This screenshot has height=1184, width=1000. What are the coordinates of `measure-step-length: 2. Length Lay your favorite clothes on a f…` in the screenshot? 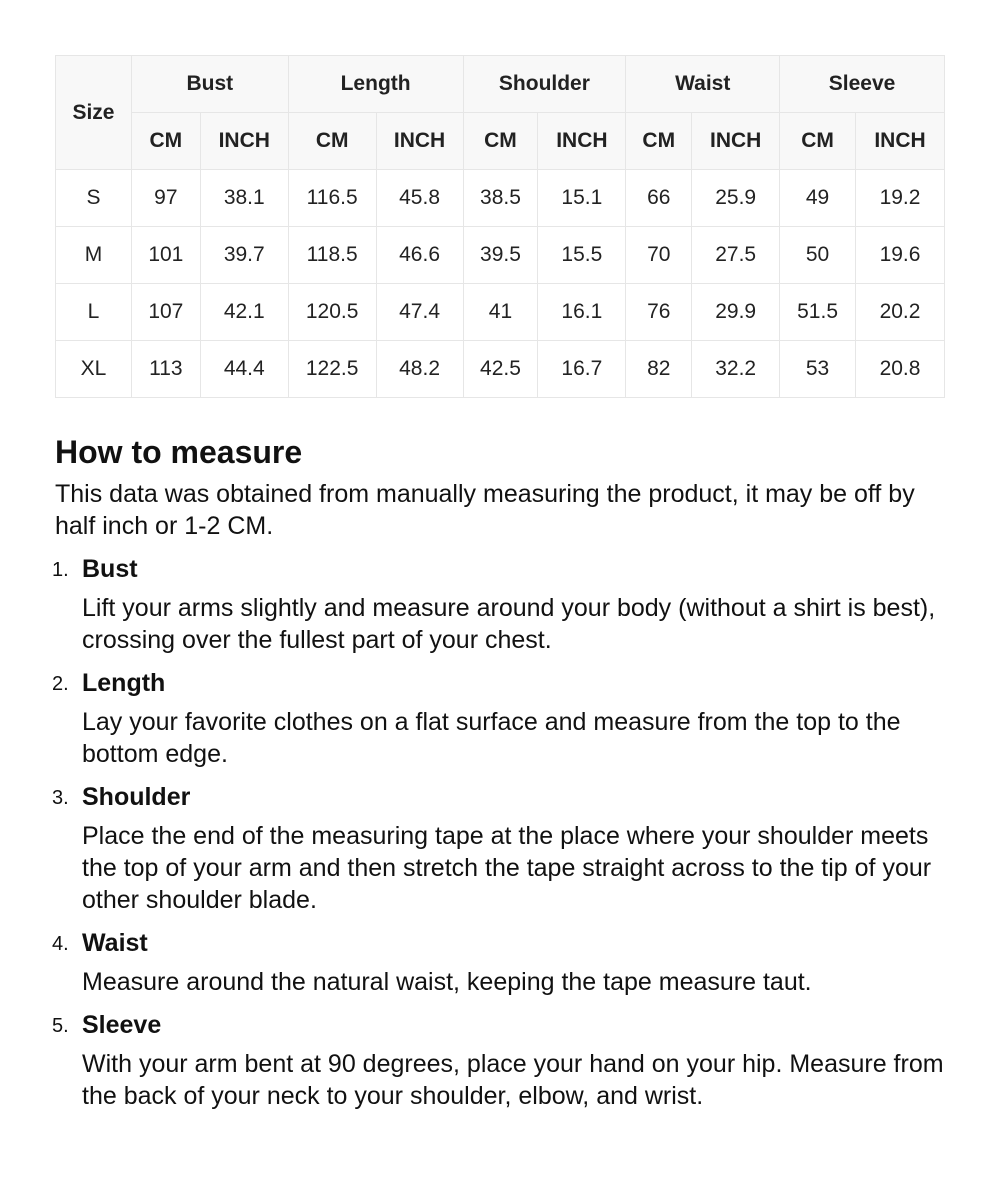 It's located at (503, 718).